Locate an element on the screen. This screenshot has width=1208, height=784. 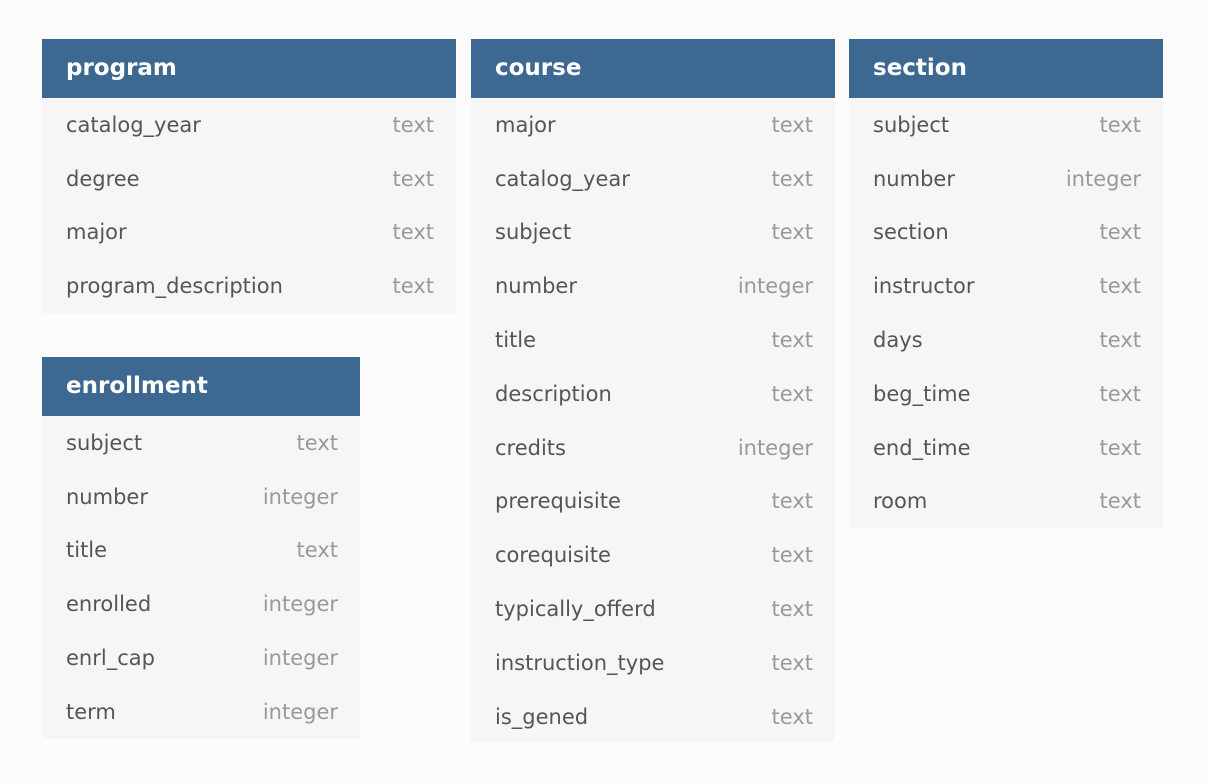
field-row: corequisite text is located at coordinates (653, 555).